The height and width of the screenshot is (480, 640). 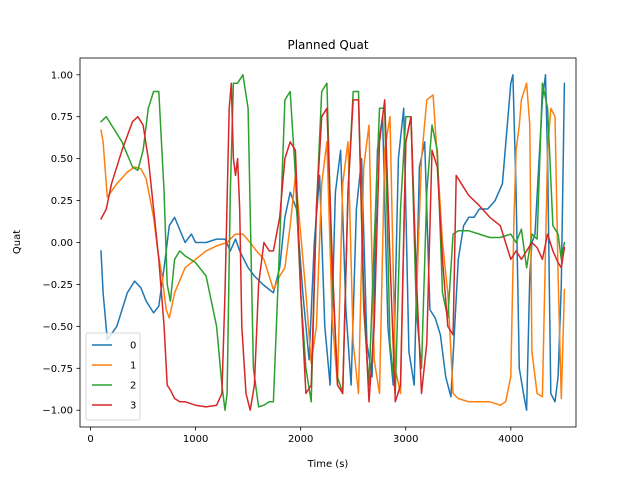 What do you see at coordinates (510, 439) in the screenshot?
I see `x-tick-label: 4000` at bounding box center [510, 439].